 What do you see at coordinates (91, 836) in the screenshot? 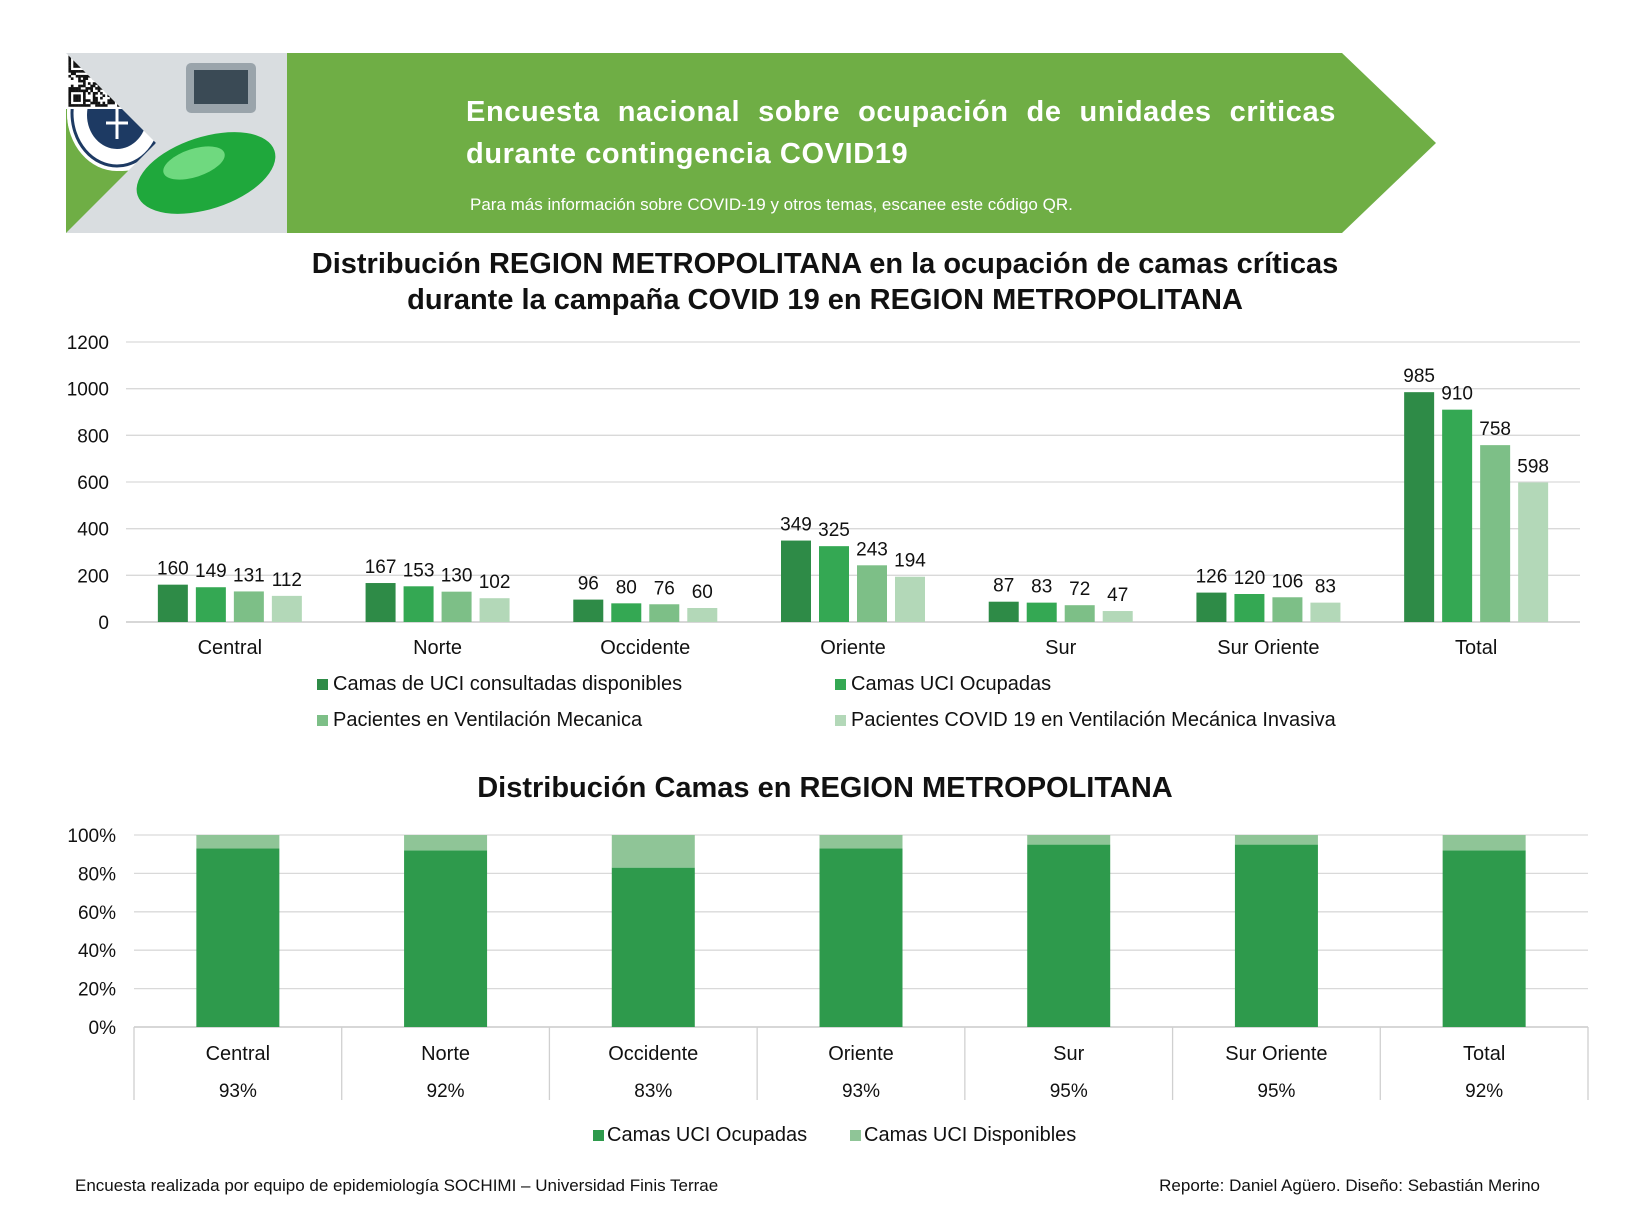
I see `y-tick-label: 100%` at bounding box center [91, 836].